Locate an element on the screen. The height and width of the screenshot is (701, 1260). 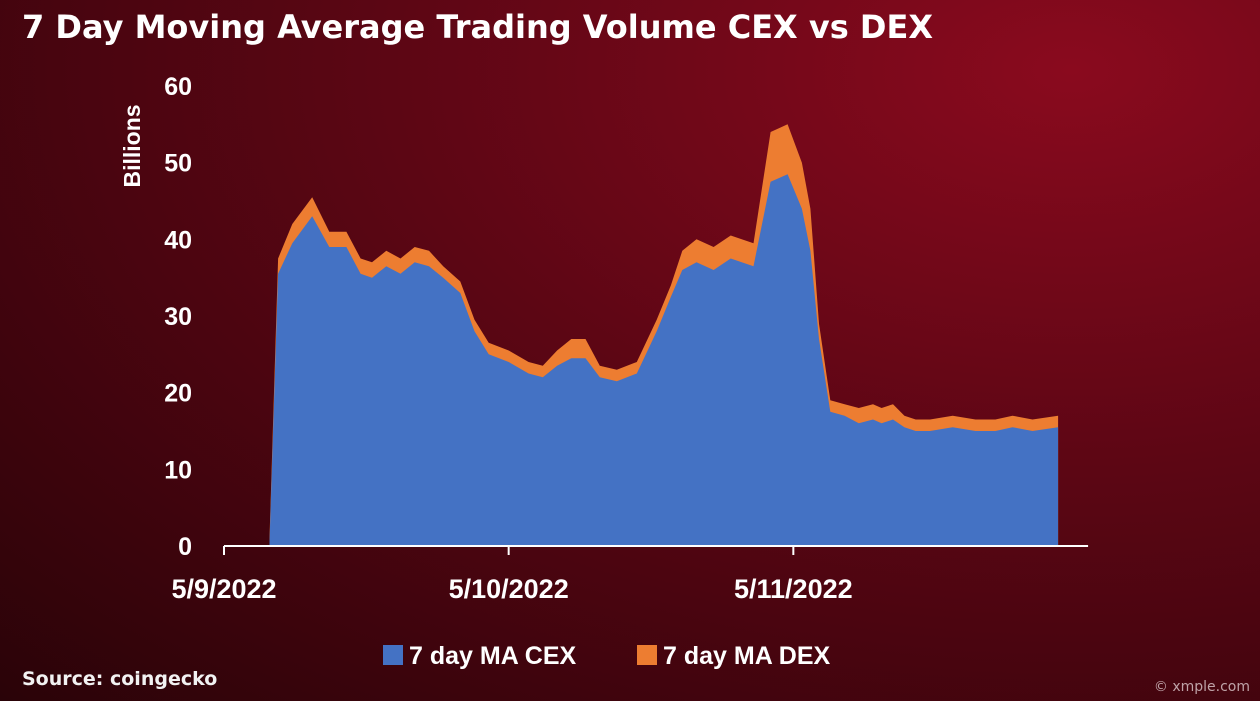
legend: 7 day MA CEX 7 day MA DEX is located at coordinates (607, 656).